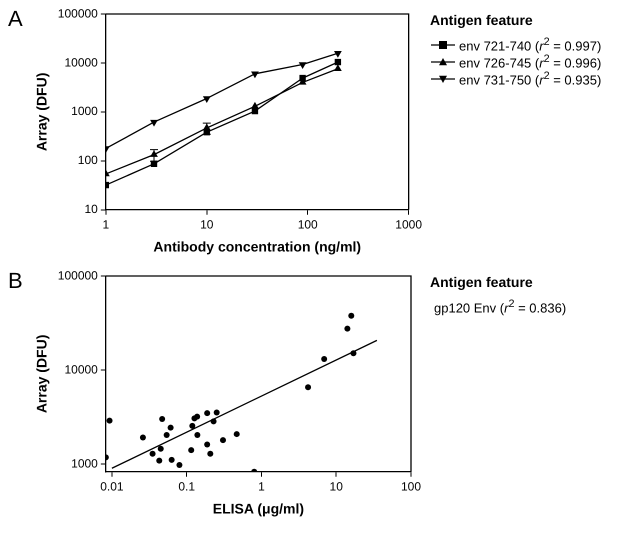 This screenshot has height=535, width=642. What do you see at coordinates (91, 209) in the screenshot?
I see `y-tick-label: 10` at bounding box center [91, 209].